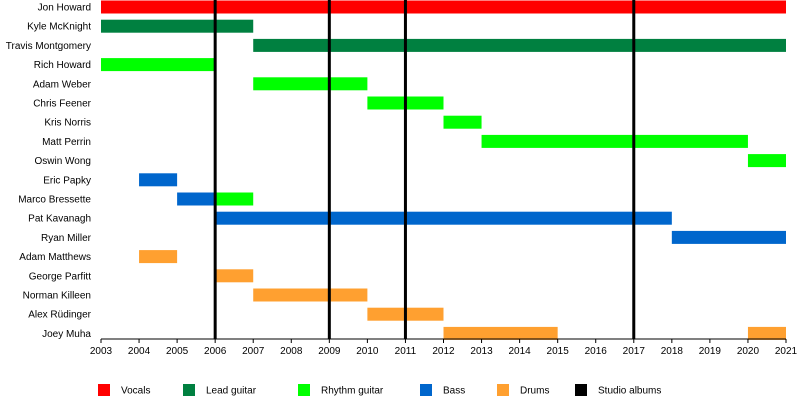 The image size is (800, 400). What do you see at coordinates (215, 351) in the screenshot?
I see `x-tick-label-2006: 2006` at bounding box center [215, 351].